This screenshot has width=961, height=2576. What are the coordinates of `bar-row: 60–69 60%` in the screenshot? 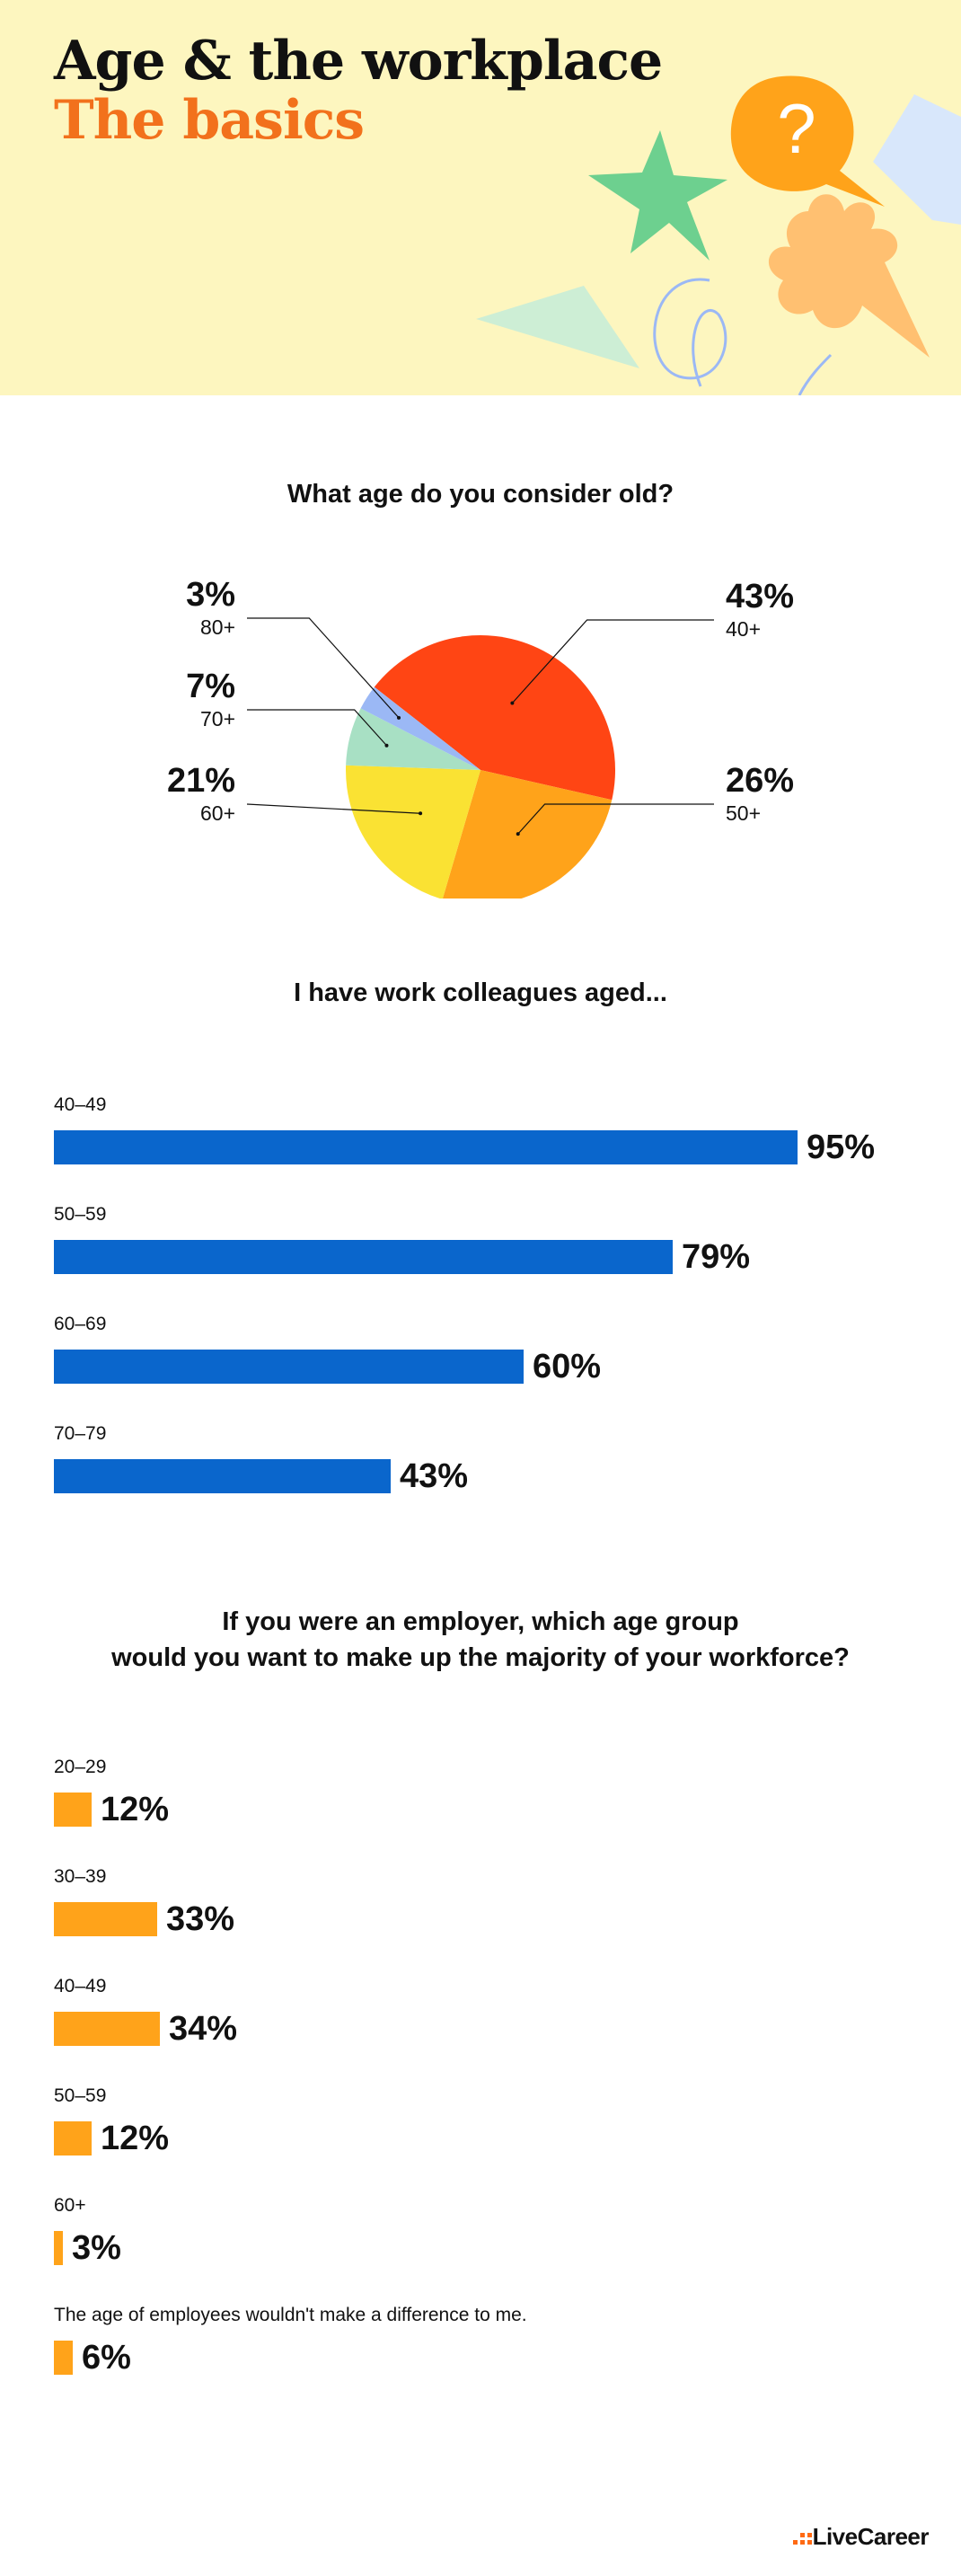 It's located at (485, 1350).